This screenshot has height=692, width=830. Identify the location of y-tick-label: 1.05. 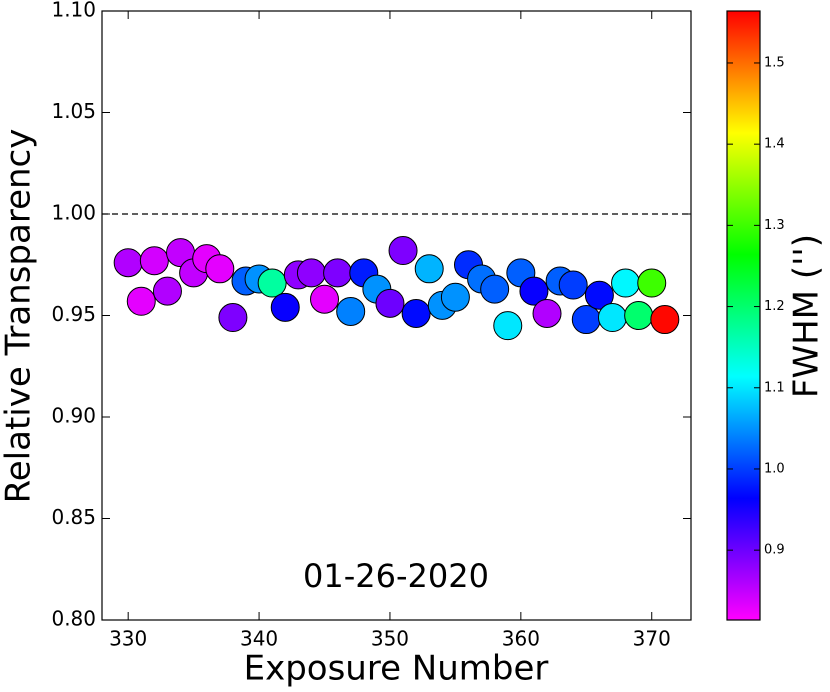
(73, 111).